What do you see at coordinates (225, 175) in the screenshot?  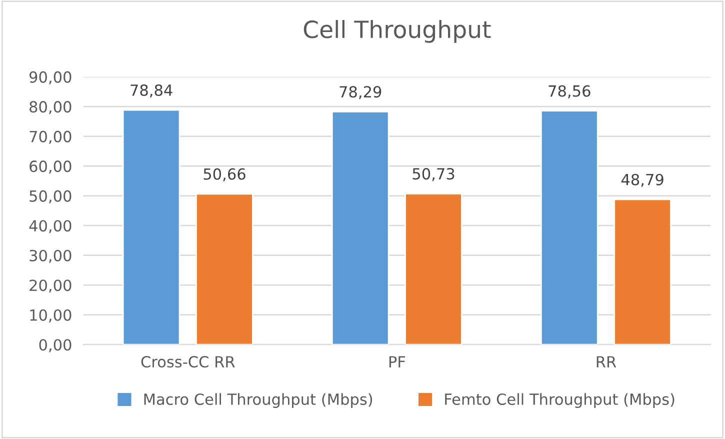 I see `data-label: 50,66` at bounding box center [225, 175].